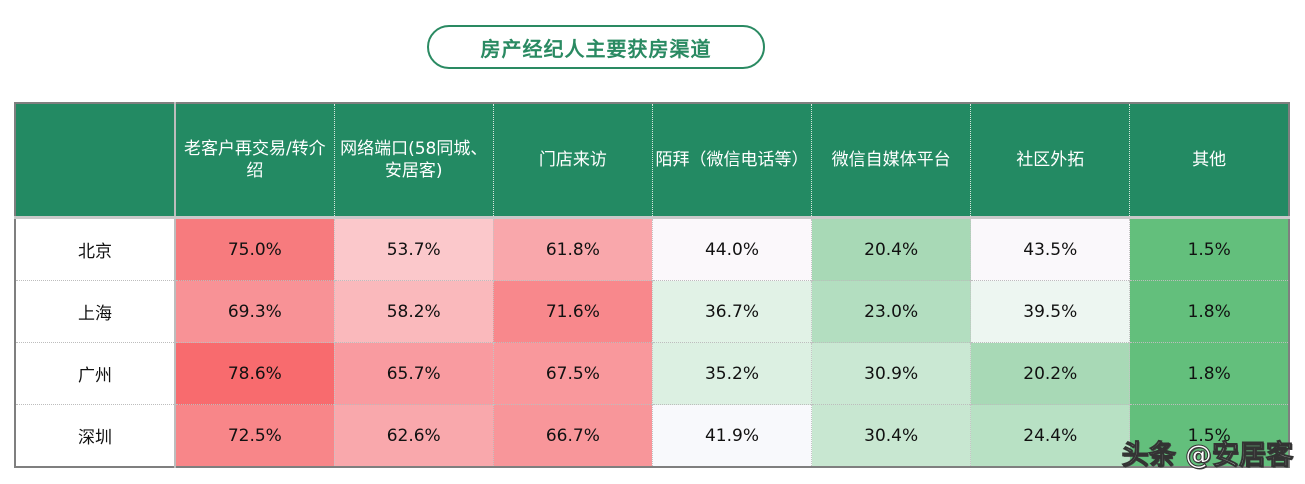 This screenshot has width=1305, height=484. Describe the element at coordinates (731, 311) in the screenshot. I see `value-cell: 36.7%` at that location.